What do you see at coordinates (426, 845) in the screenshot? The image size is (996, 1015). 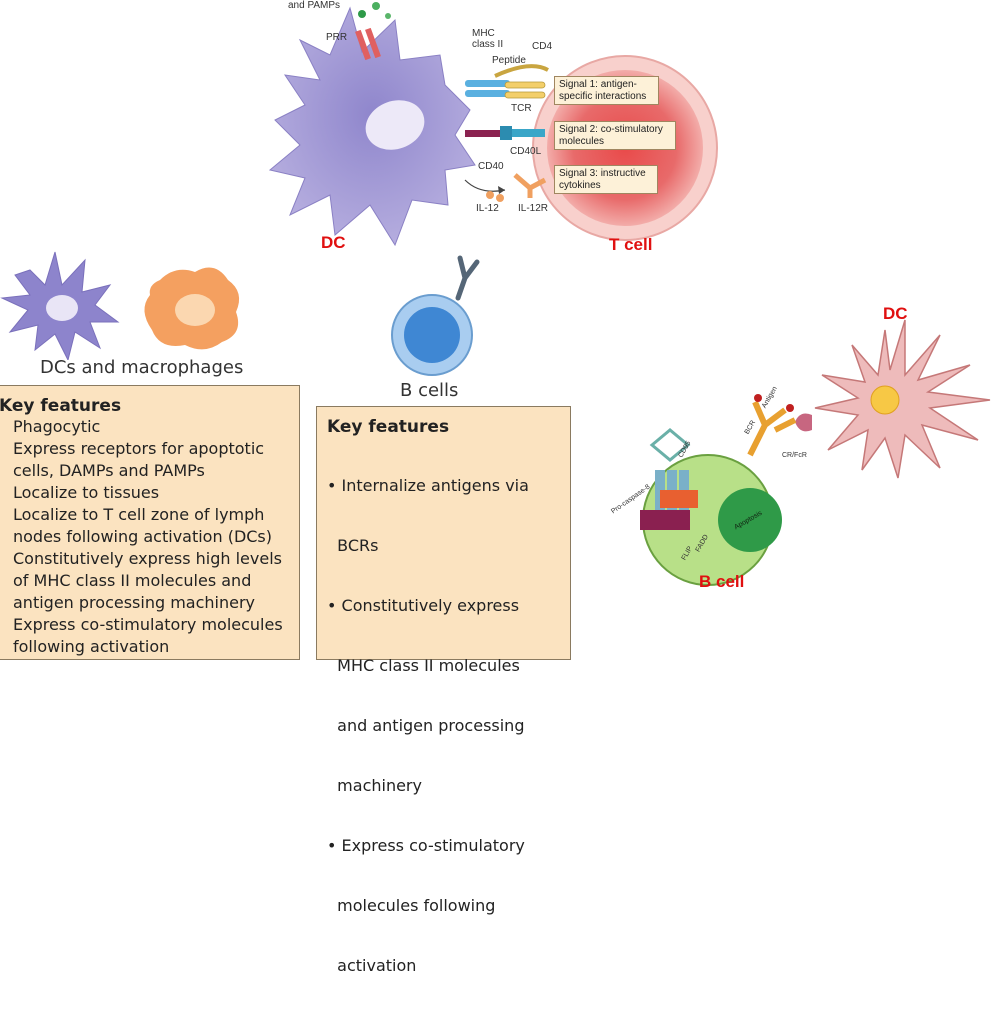 I see `list-item: • Express co-stimulatory` at bounding box center [426, 845].